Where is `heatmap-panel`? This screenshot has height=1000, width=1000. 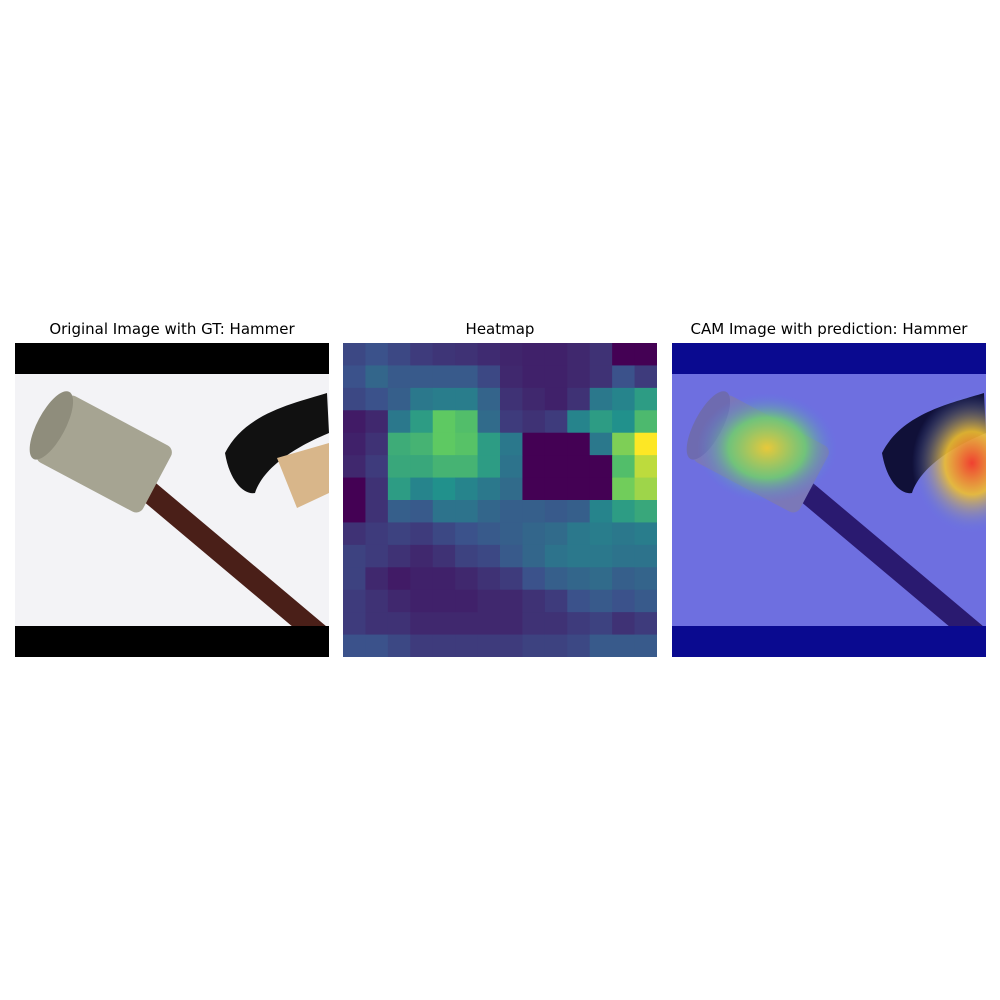
heatmap-panel is located at coordinates (500, 500).